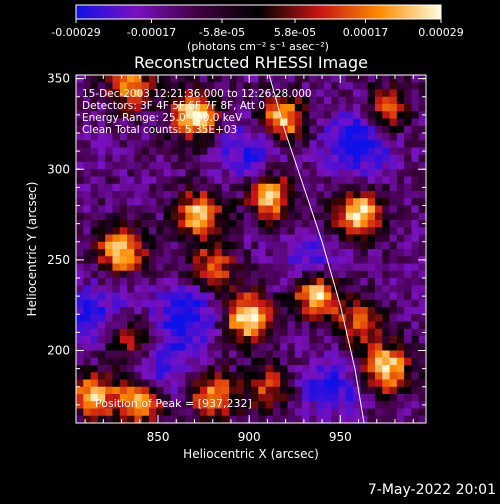 This screenshot has height=504, width=500. I want to click on annotation-line: Detectors: 3F 4F 5F 6F 7F 8F, Att 0, so click(173, 106).